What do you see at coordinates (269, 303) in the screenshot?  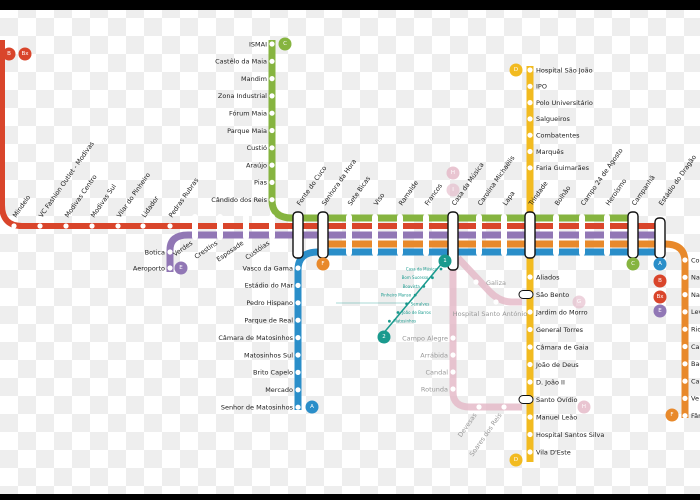 I see `station-label: Pedro Hispano` at bounding box center [269, 303].